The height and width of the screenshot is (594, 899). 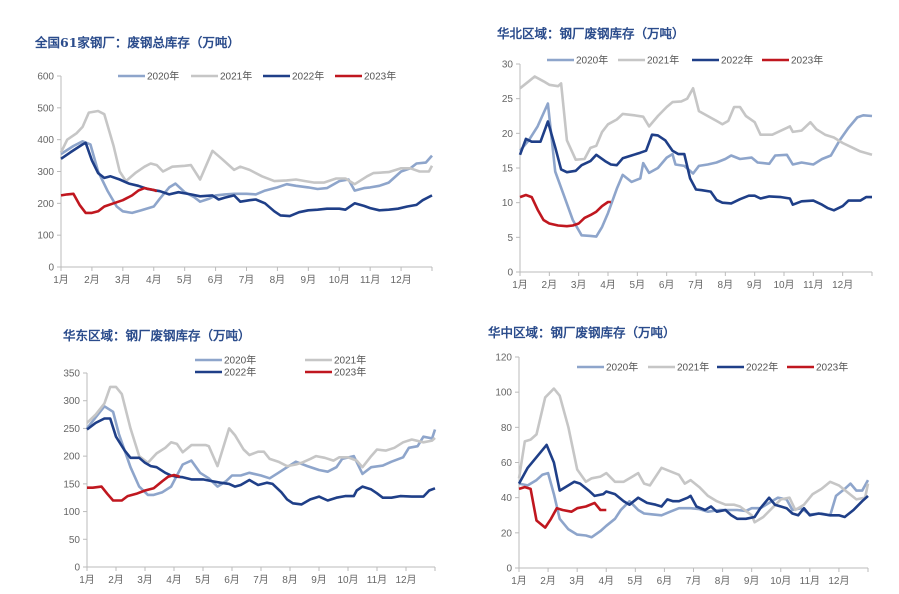 What do you see at coordinates (591, 33) in the screenshot?
I see `chart-title: 华北区域：钢厂废钢库存（万吨）` at bounding box center [591, 33].